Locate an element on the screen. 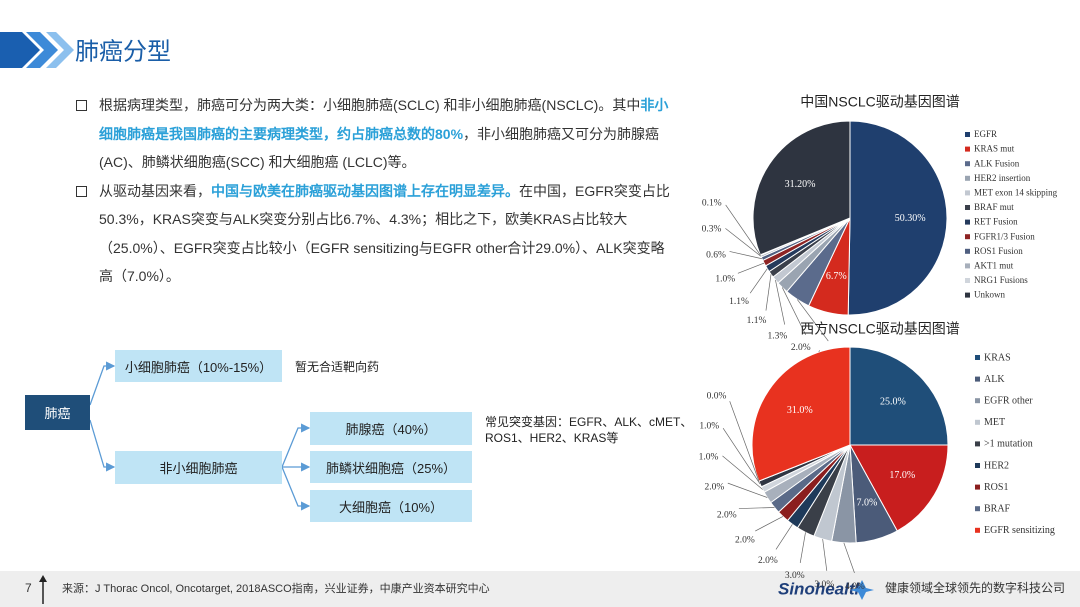 The image size is (1080, 607). data-label: 31.0% is located at coordinates (800, 410).